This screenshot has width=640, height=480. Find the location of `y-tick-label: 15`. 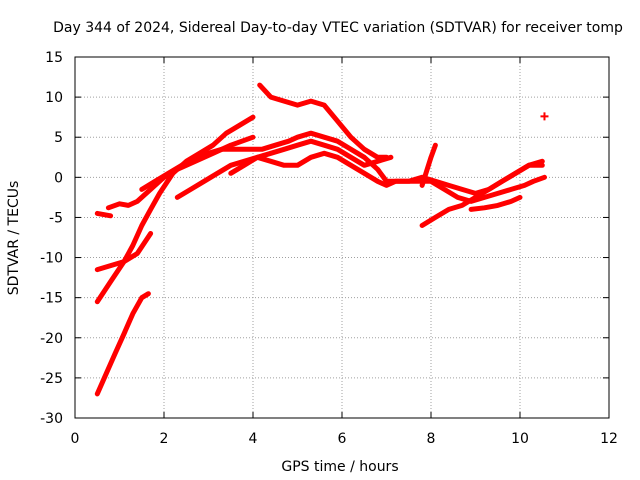

y-tick-label: 15 is located at coordinates (54, 58).